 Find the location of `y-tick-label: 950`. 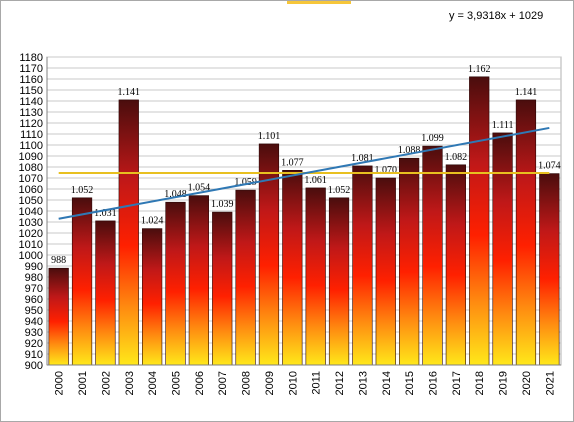

y-tick-label: 950 is located at coordinates (34, 311).